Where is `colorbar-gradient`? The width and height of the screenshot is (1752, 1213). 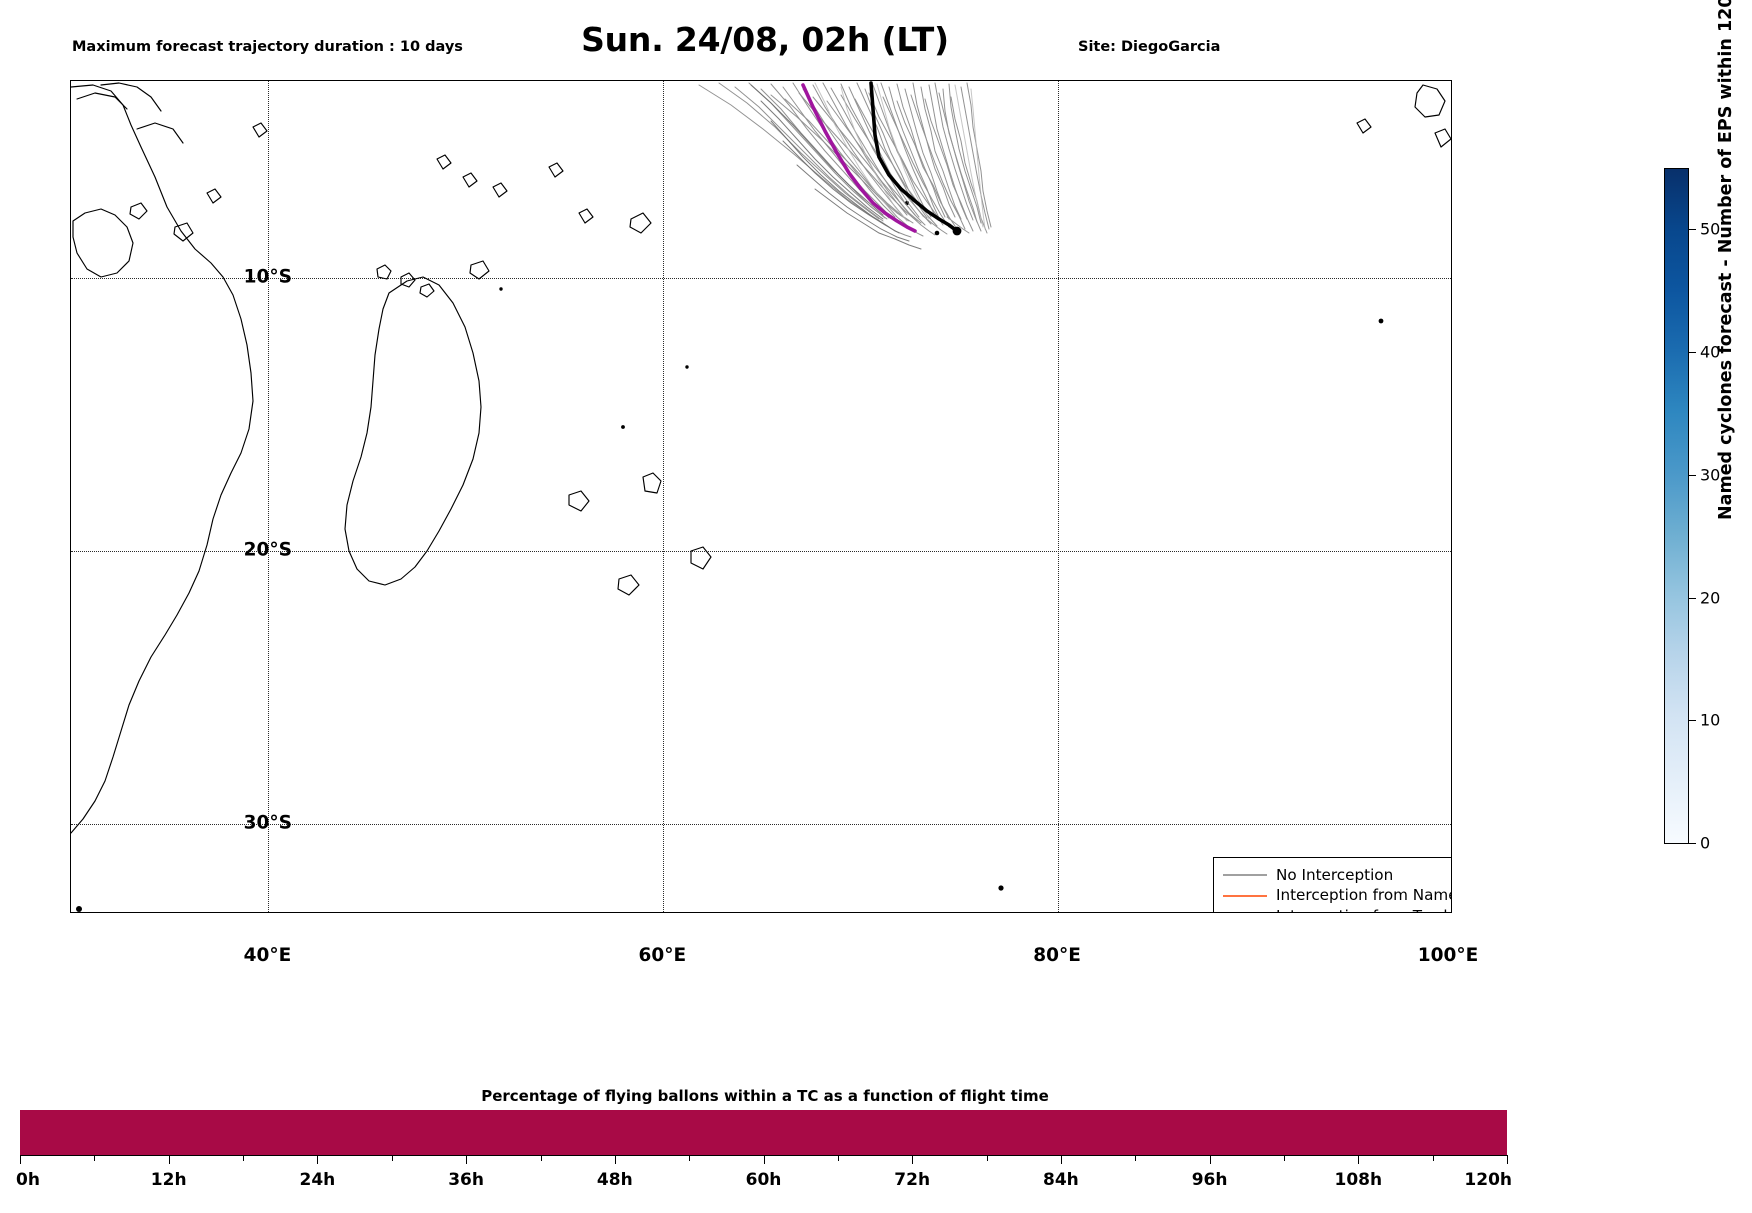
colorbar-gradient is located at coordinates (1676, 506).